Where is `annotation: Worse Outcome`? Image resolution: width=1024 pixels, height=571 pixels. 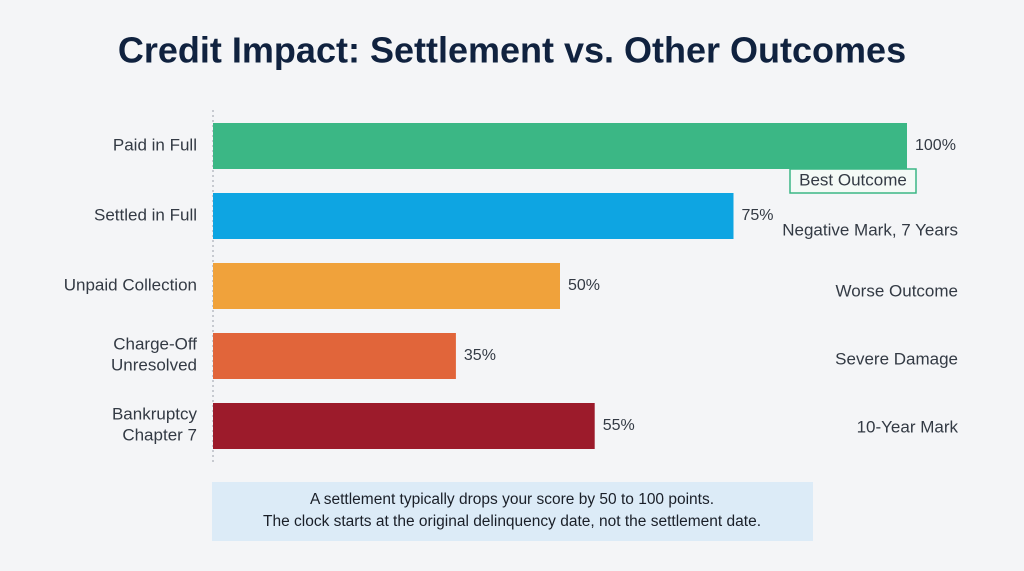 annotation: Worse Outcome is located at coordinates (896, 290).